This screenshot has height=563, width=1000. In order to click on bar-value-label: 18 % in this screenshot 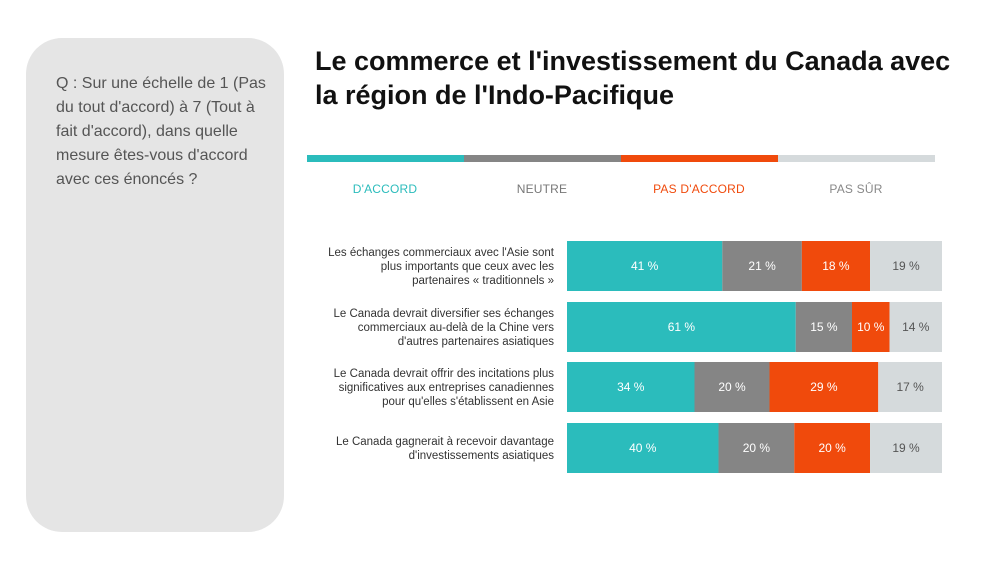, I will do `click(836, 266)`.